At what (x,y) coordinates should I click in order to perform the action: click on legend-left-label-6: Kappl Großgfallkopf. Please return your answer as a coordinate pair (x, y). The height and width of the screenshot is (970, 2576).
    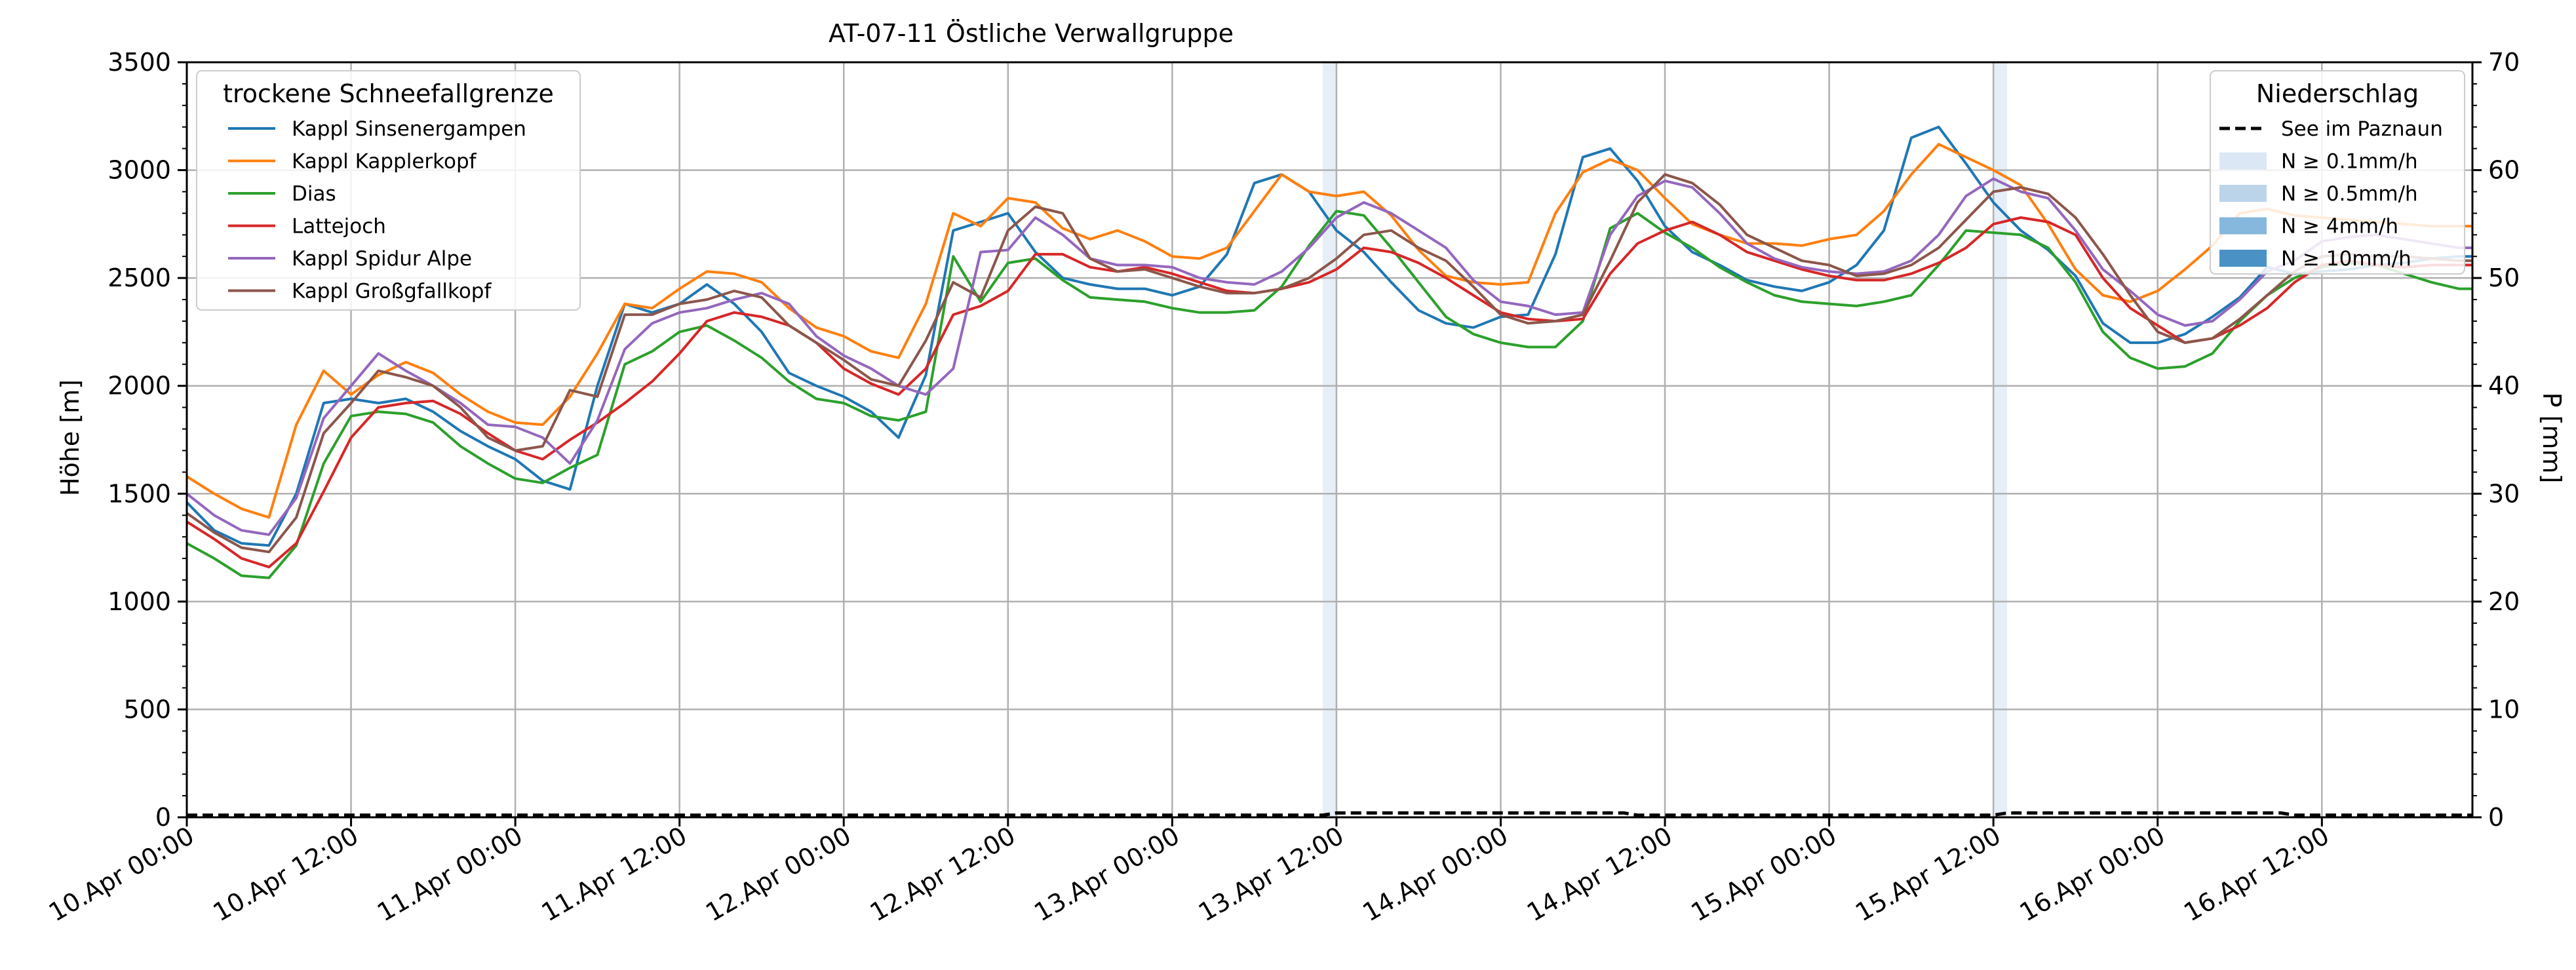
    Looking at the image, I should click on (392, 291).